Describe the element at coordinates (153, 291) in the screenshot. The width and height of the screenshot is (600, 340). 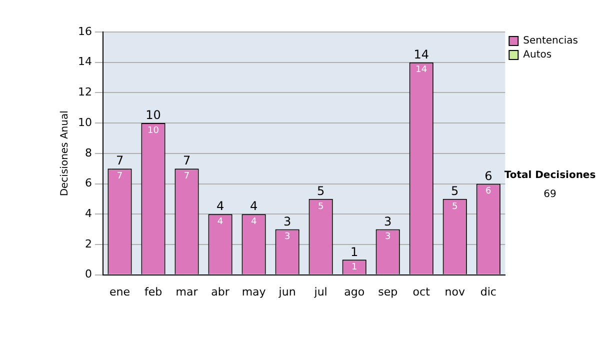
I see `x-tick-label: feb` at that location.